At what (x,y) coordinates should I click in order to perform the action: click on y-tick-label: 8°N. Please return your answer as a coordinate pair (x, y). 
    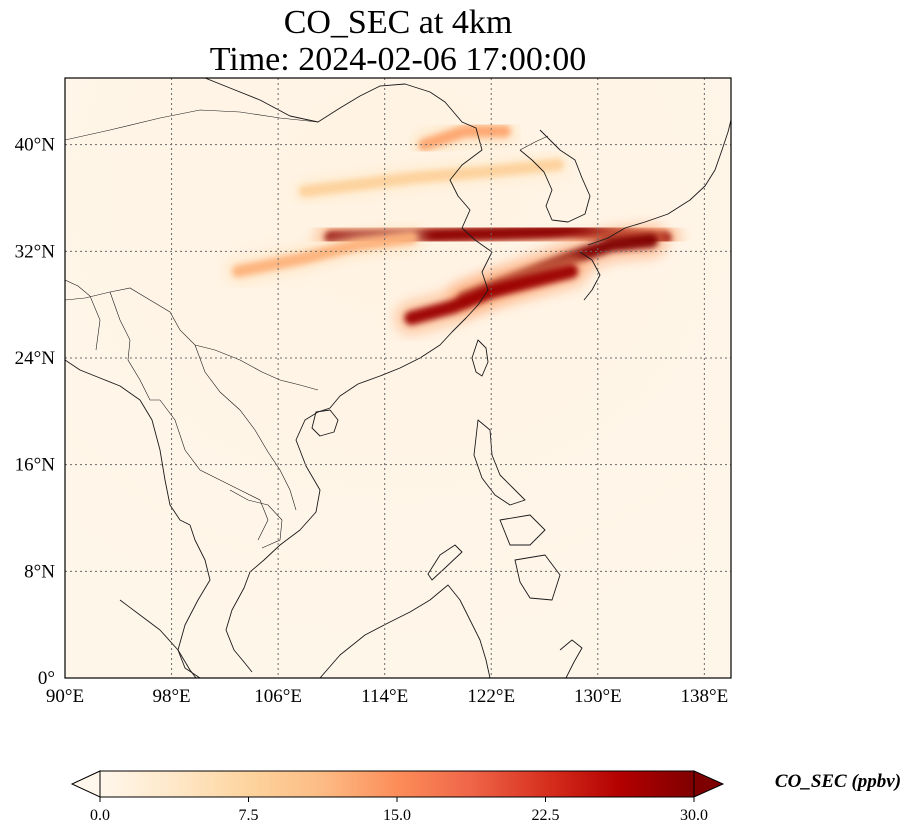
    Looking at the image, I should click on (39, 571).